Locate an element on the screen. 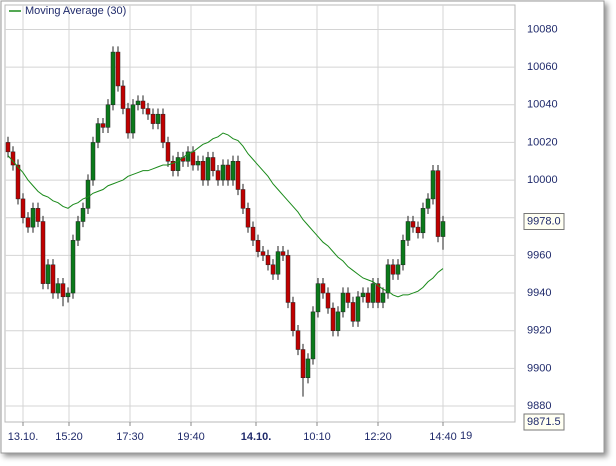  y-tick-label: 9880 is located at coordinates (539, 406).